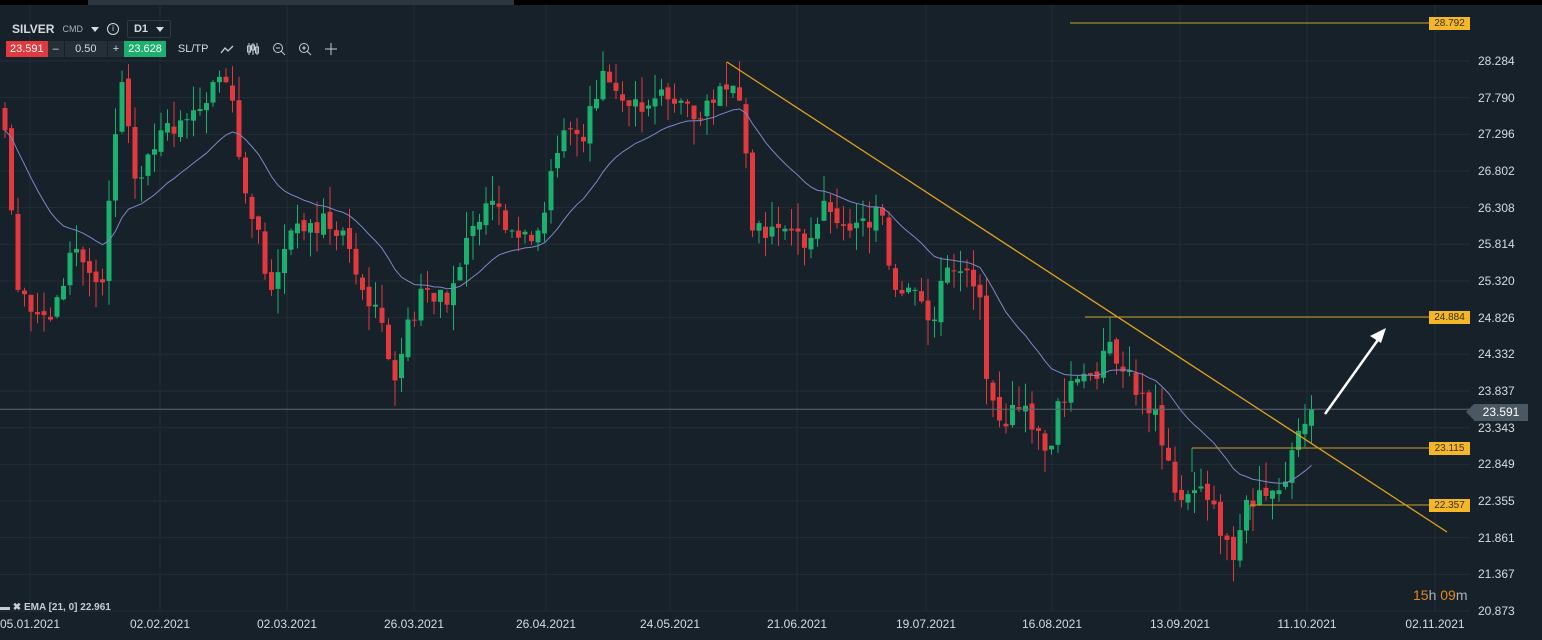 This screenshot has width=1542, height=640. I want to click on price-tick-label: 21.367, so click(1496, 574).